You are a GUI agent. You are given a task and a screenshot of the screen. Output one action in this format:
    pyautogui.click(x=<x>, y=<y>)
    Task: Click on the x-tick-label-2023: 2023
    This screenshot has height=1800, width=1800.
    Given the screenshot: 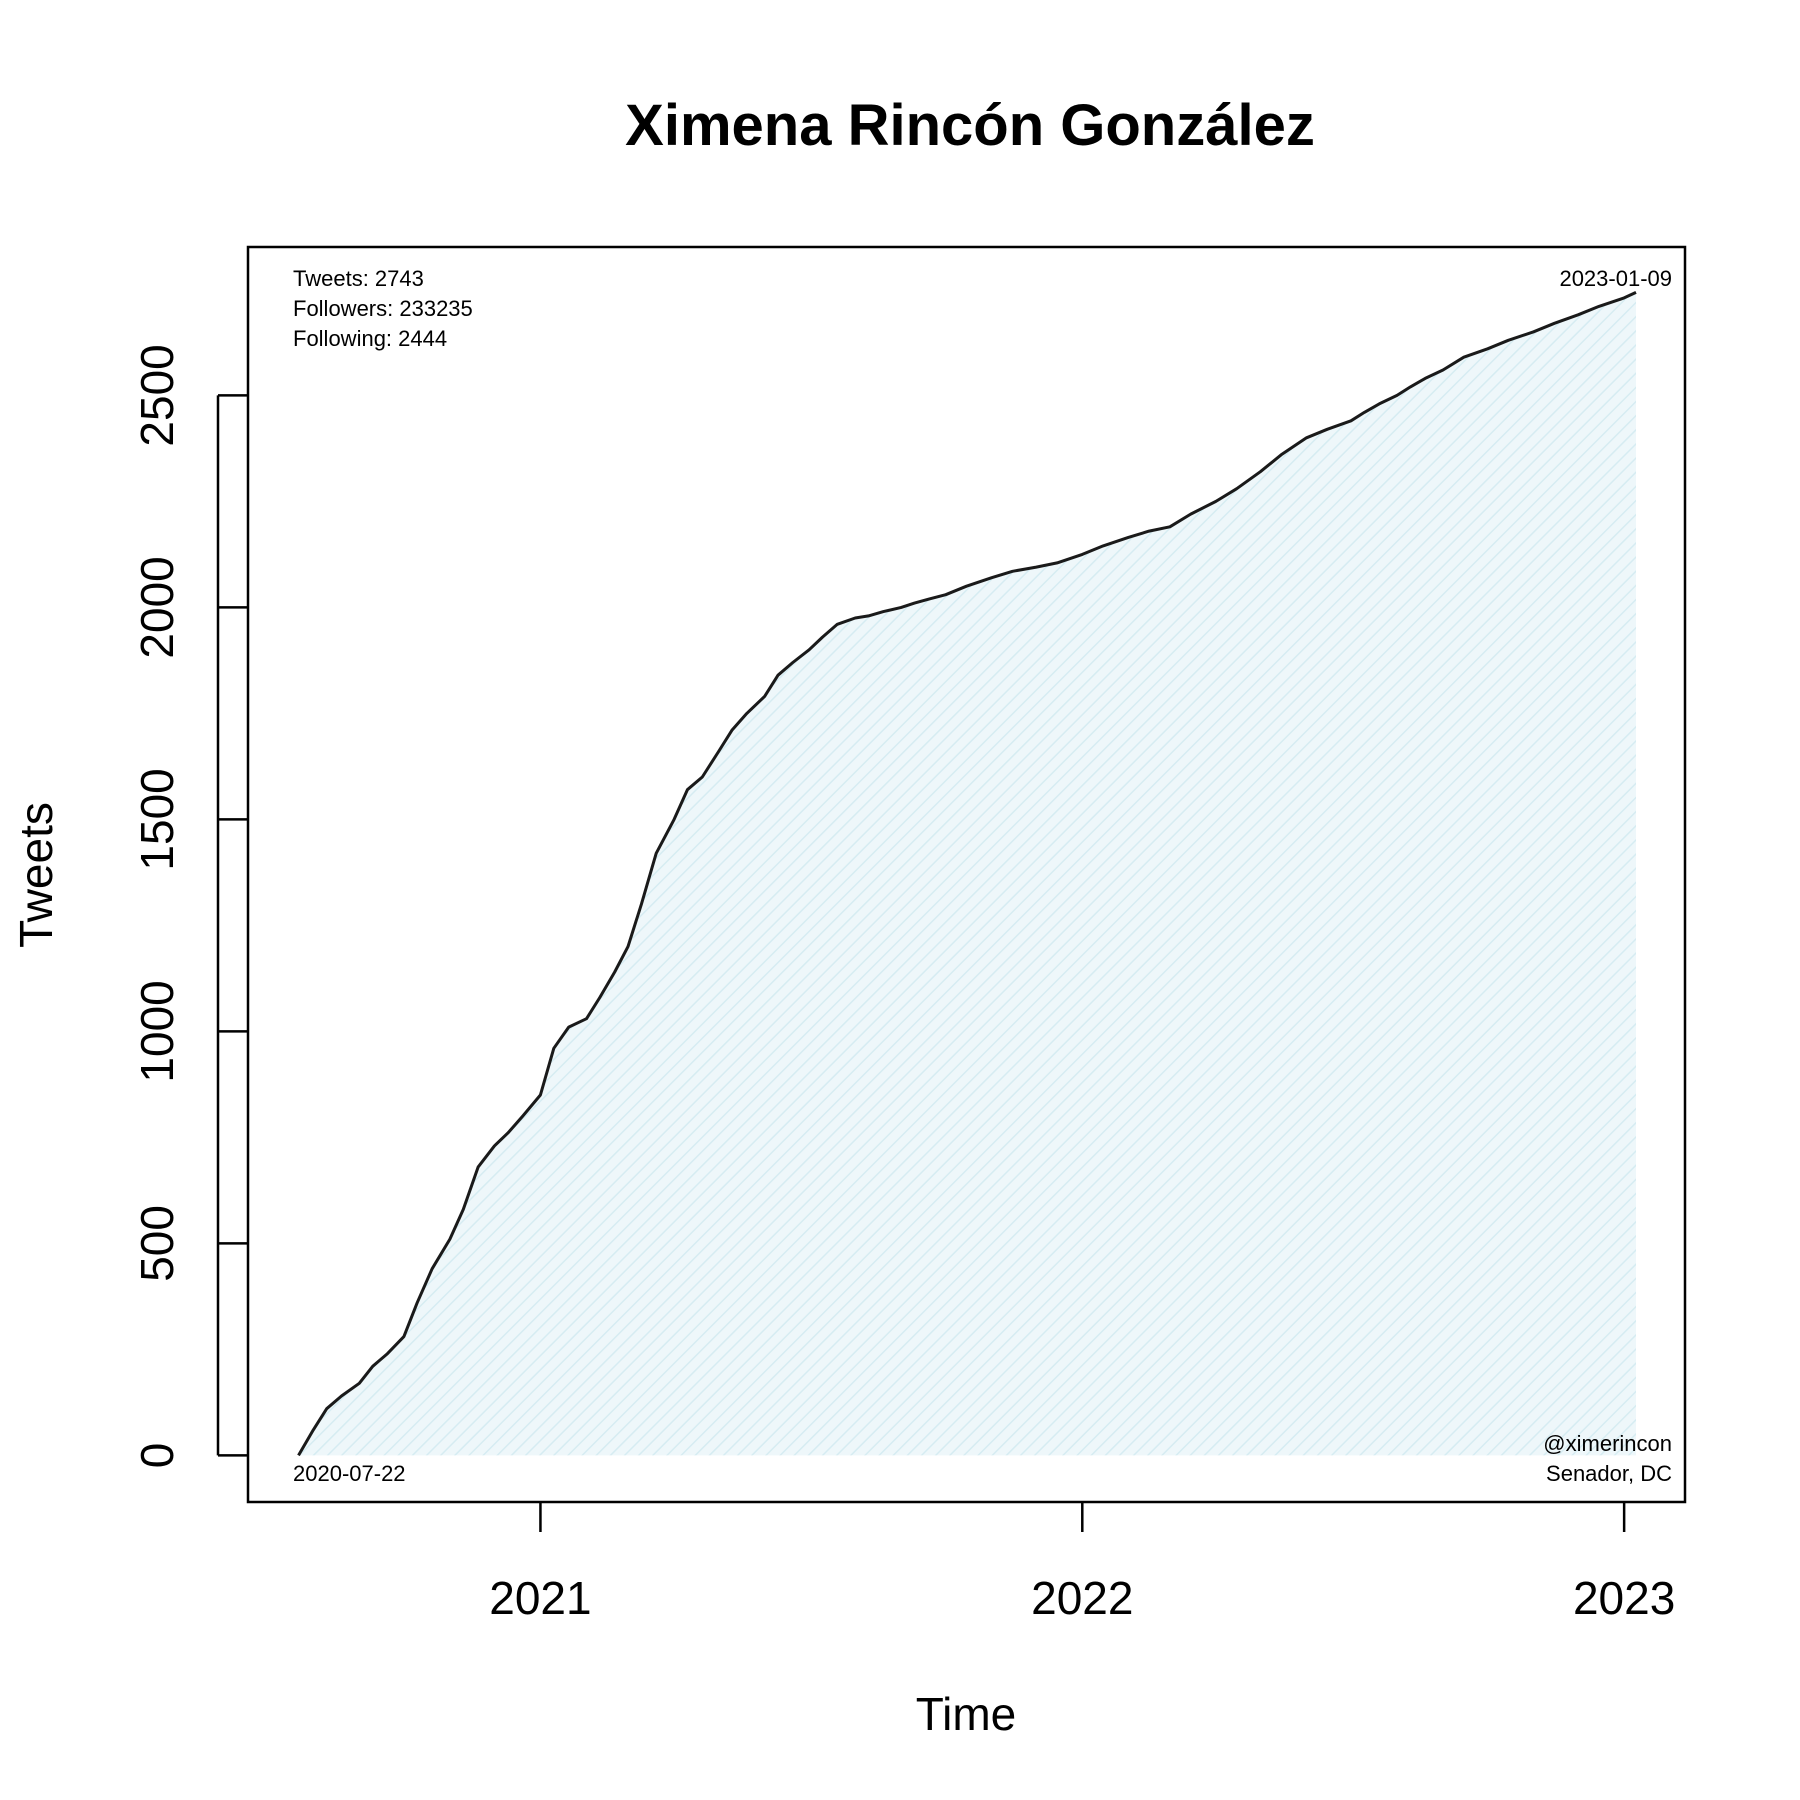 What is the action you would take?
    pyautogui.click(x=1624, y=1598)
    